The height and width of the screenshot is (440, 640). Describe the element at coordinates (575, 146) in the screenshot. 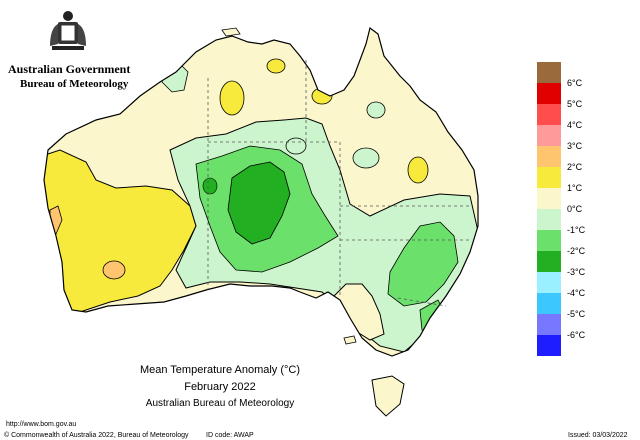

I see `legend-label: 3°C` at that location.